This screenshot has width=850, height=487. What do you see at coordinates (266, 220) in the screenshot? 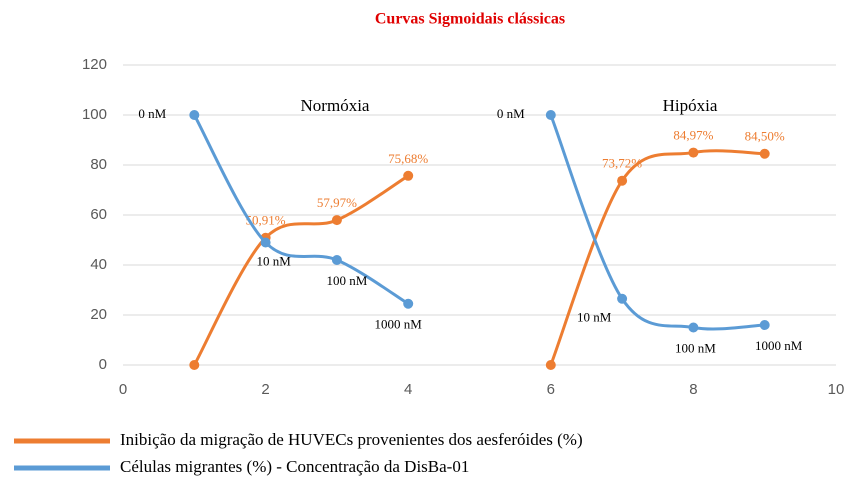
I see `data-label: 50,91%` at bounding box center [266, 220].